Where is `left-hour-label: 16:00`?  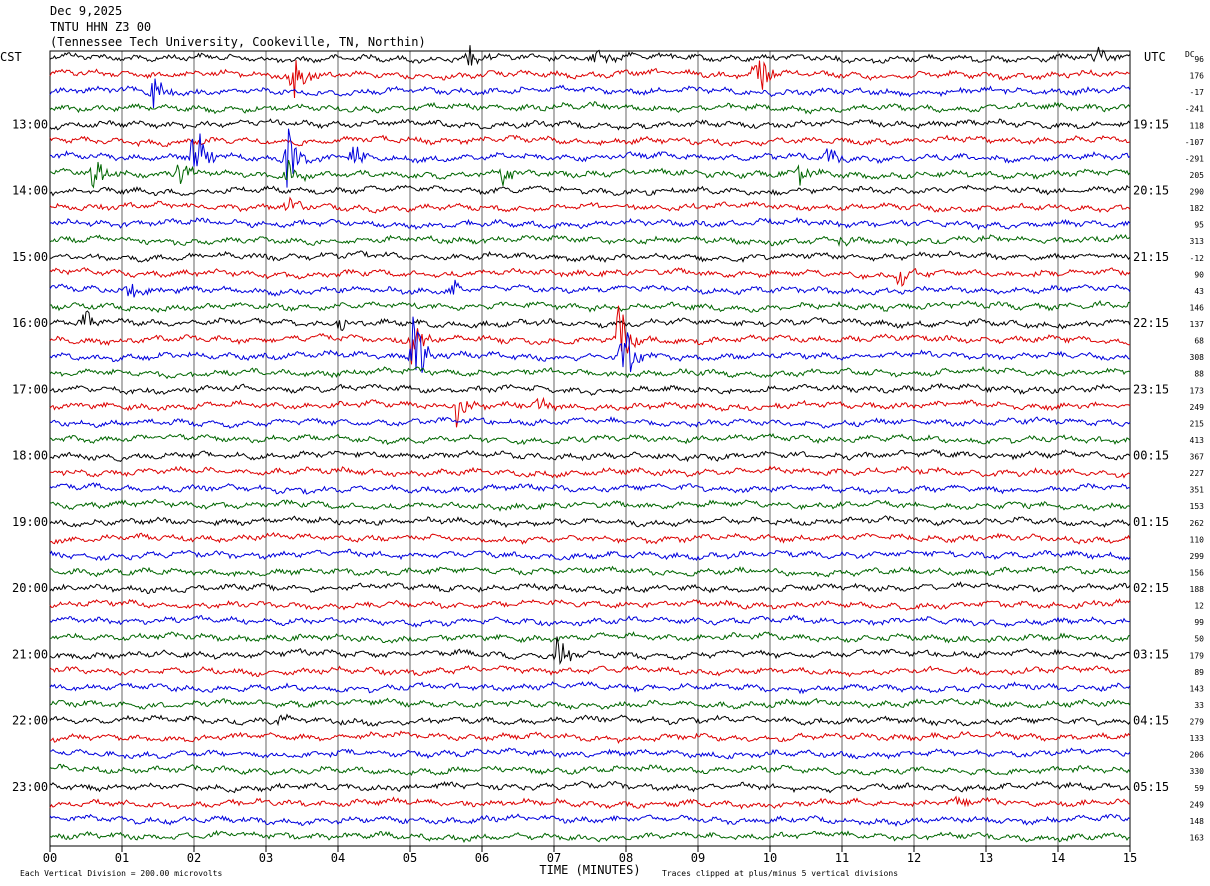
left-hour-label: 16:00 is located at coordinates (30, 323).